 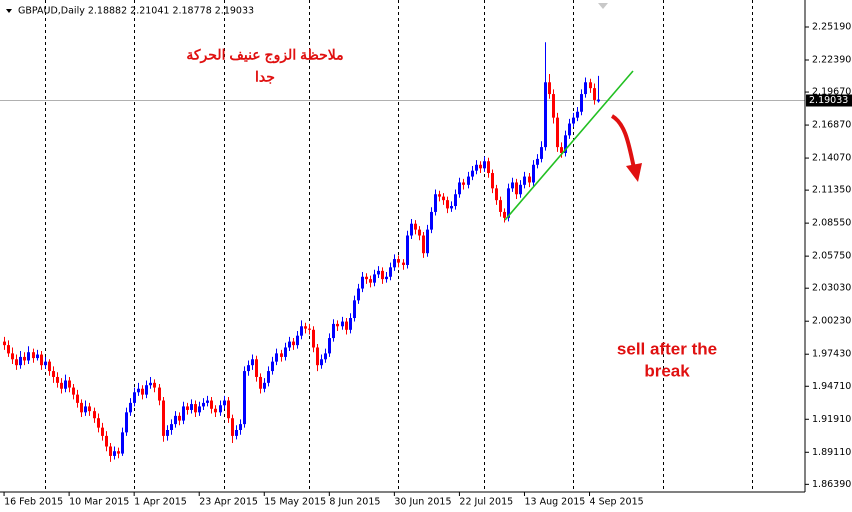 I want to click on arrow, so click(x=623, y=141).